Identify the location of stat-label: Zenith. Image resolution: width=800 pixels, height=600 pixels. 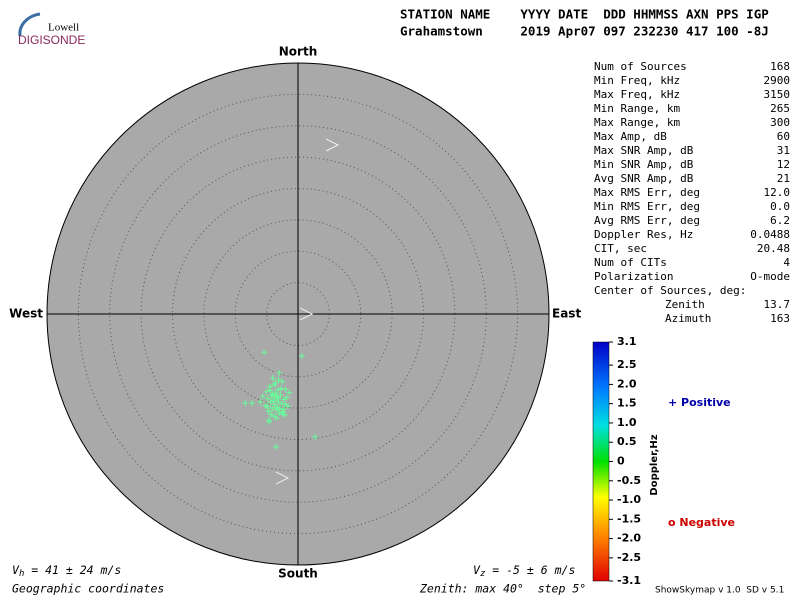
(685, 304).